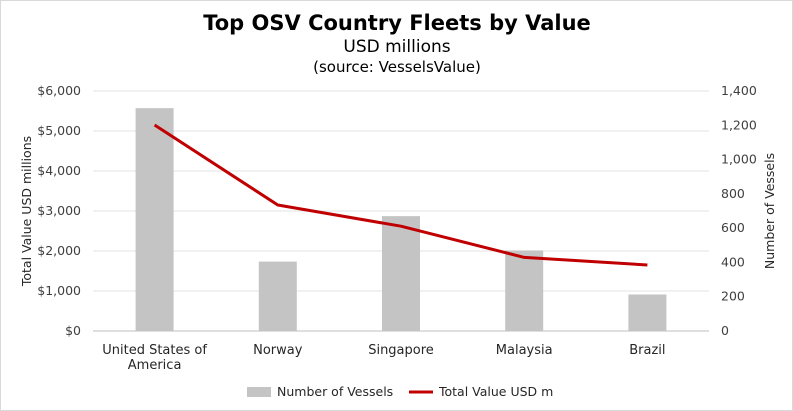 Image resolution: width=793 pixels, height=411 pixels. Describe the element at coordinates (733, 227) in the screenshot. I see `y-right-tick-label: 600` at that location.